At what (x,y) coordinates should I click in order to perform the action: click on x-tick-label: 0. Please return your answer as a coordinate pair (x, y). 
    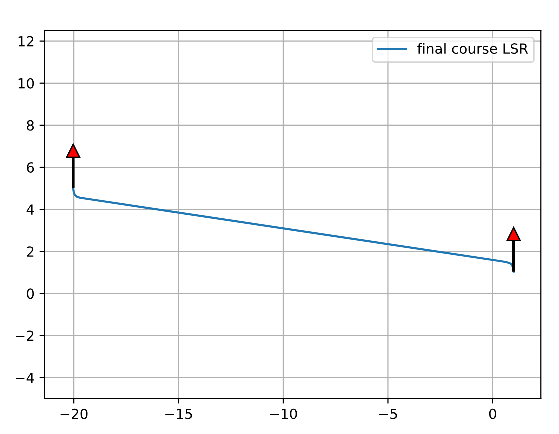
    Looking at the image, I should click on (492, 414).